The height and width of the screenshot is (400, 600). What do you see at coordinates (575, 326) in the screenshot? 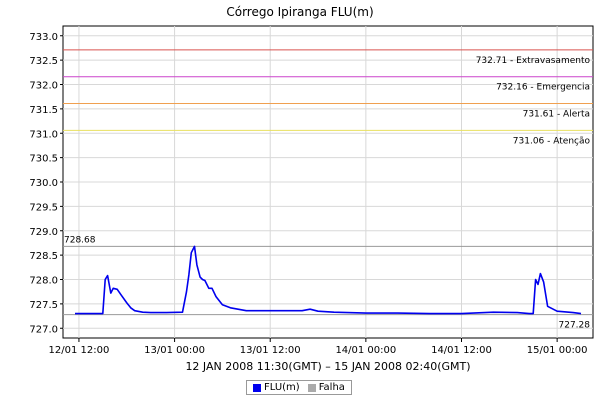
I see `min-marker-label: 727.28` at bounding box center [575, 326].